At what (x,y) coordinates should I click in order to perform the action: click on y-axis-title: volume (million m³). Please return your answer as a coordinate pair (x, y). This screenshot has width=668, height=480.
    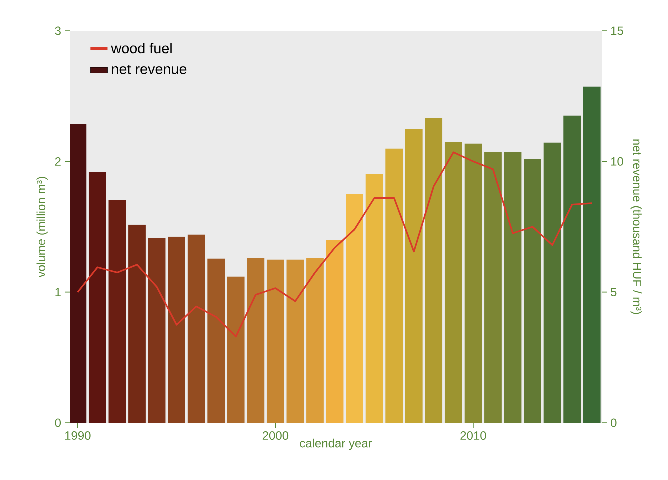
    Looking at the image, I should click on (42, 227).